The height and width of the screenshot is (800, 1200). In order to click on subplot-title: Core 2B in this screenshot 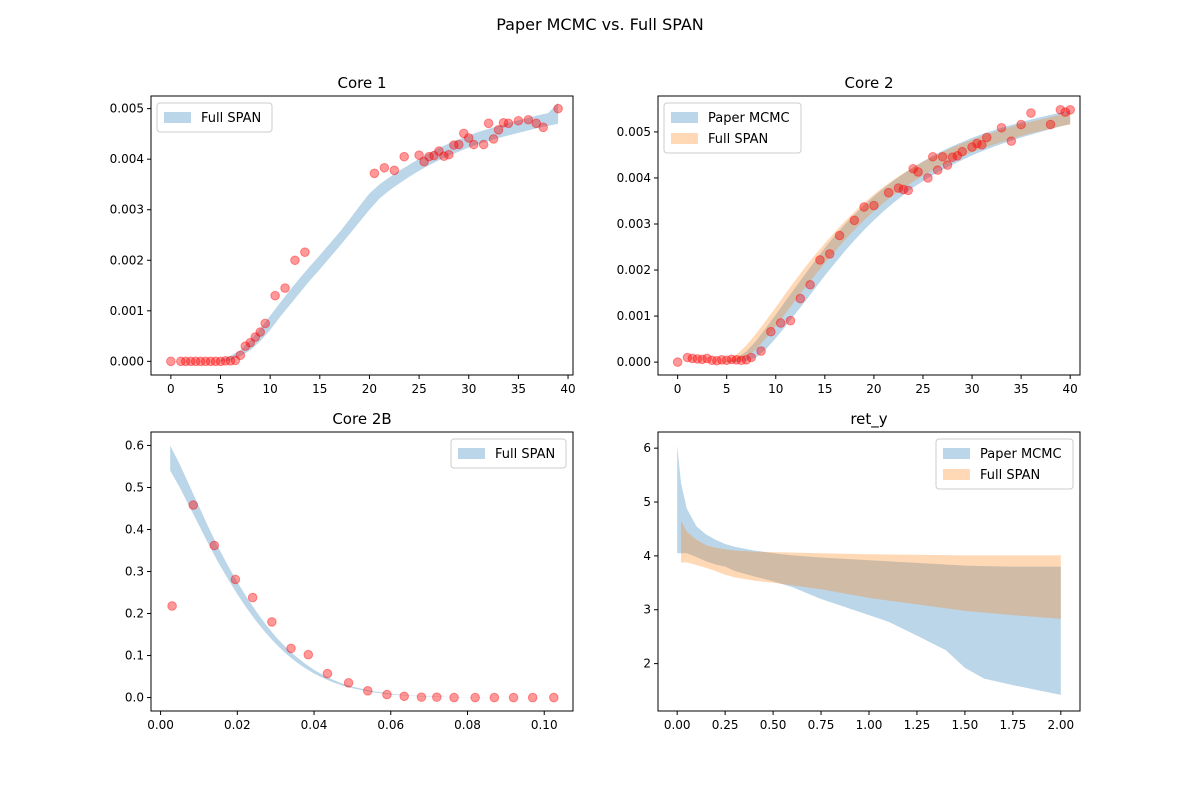, I will do `click(361, 419)`.